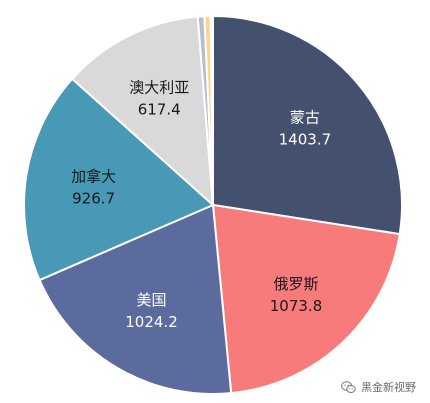  Describe the element at coordinates (348, 386) in the screenshot. I see `wechat-icon` at that location.